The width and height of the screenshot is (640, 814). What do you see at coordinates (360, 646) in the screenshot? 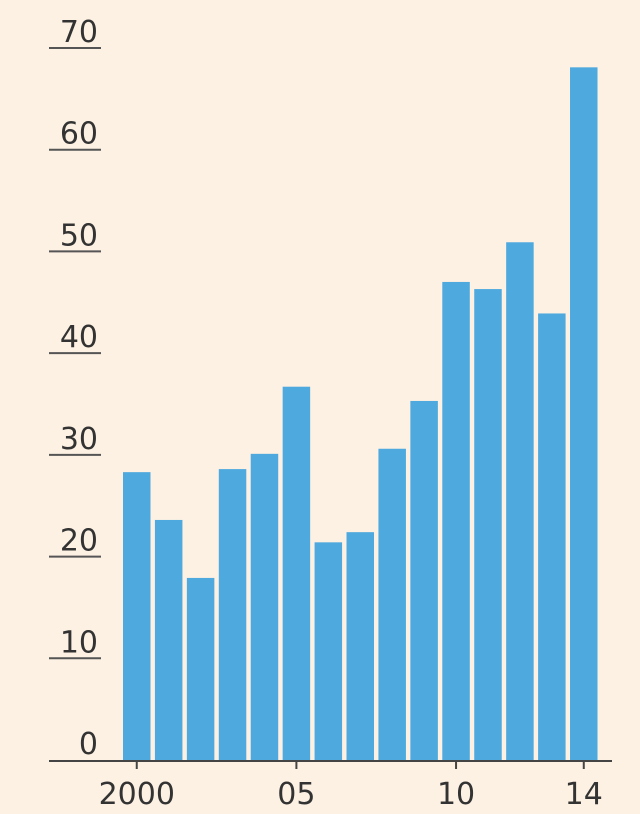
I see `bar-2007` at bounding box center [360, 646].